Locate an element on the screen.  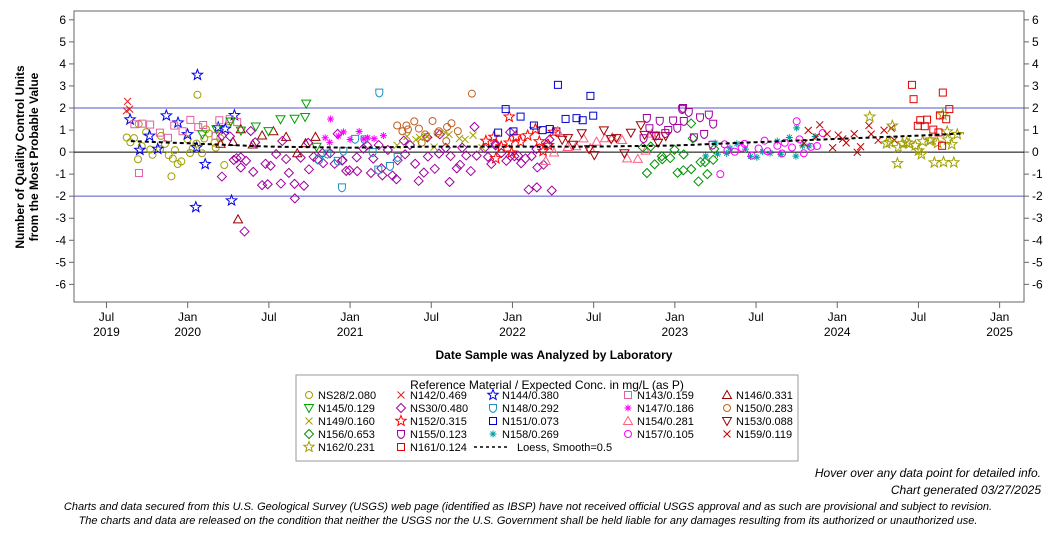
y-tick-label-left: -4 is located at coordinates (60, 240).